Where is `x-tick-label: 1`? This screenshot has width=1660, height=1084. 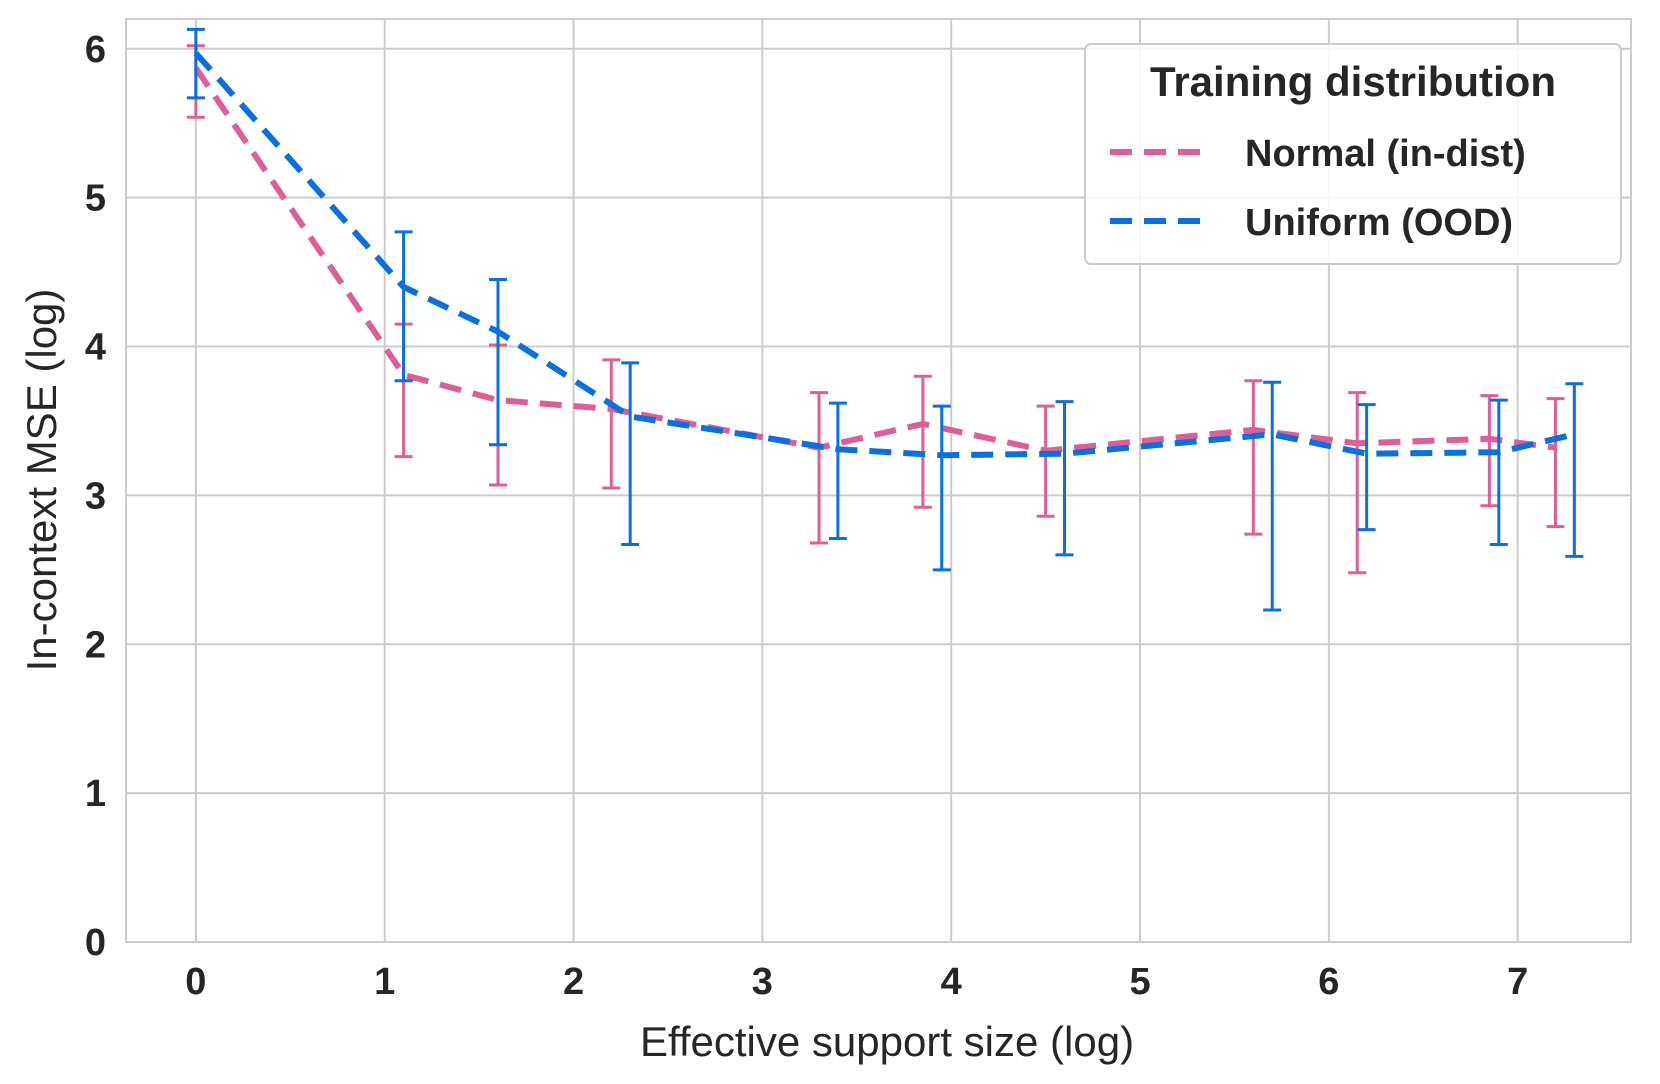
x-tick-label: 1 is located at coordinates (384, 982).